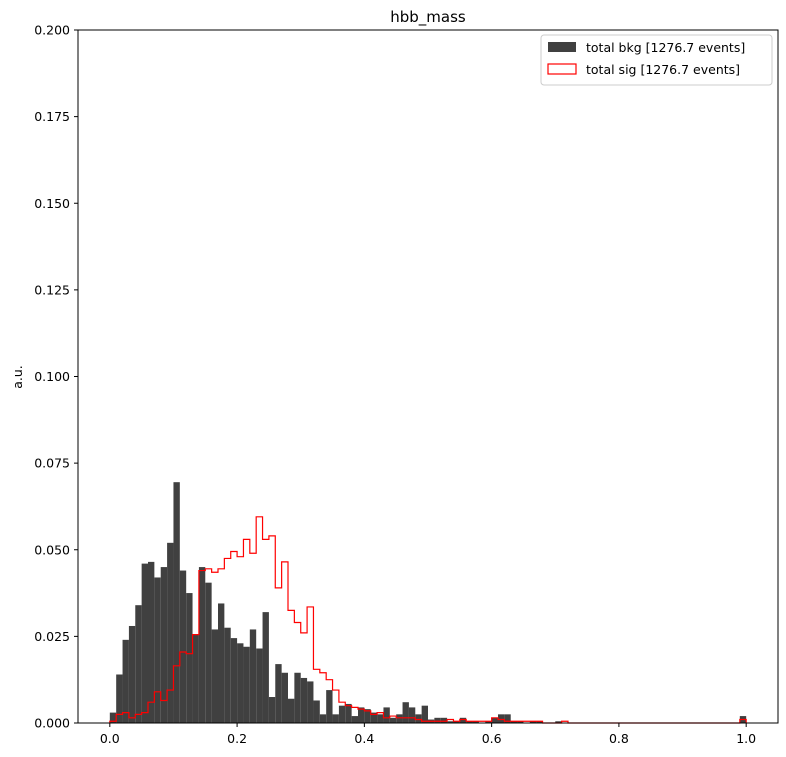 The width and height of the screenshot is (786, 757). Describe the element at coordinates (52, 636) in the screenshot. I see `y-tick-label: 0.025` at that location.